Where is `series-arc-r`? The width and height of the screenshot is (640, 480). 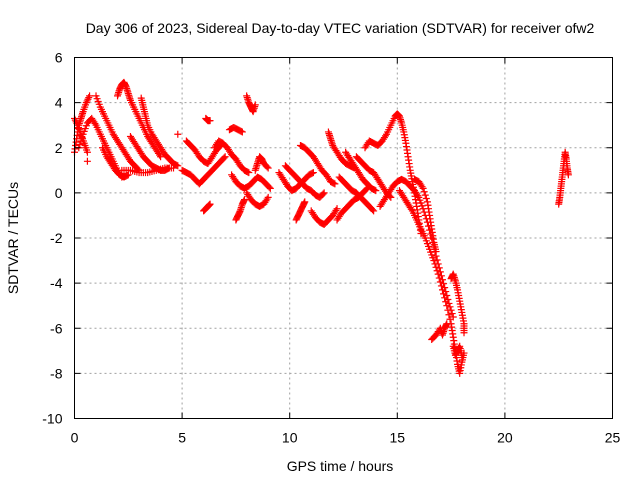 series-arc-r is located at coordinates (251, 181).